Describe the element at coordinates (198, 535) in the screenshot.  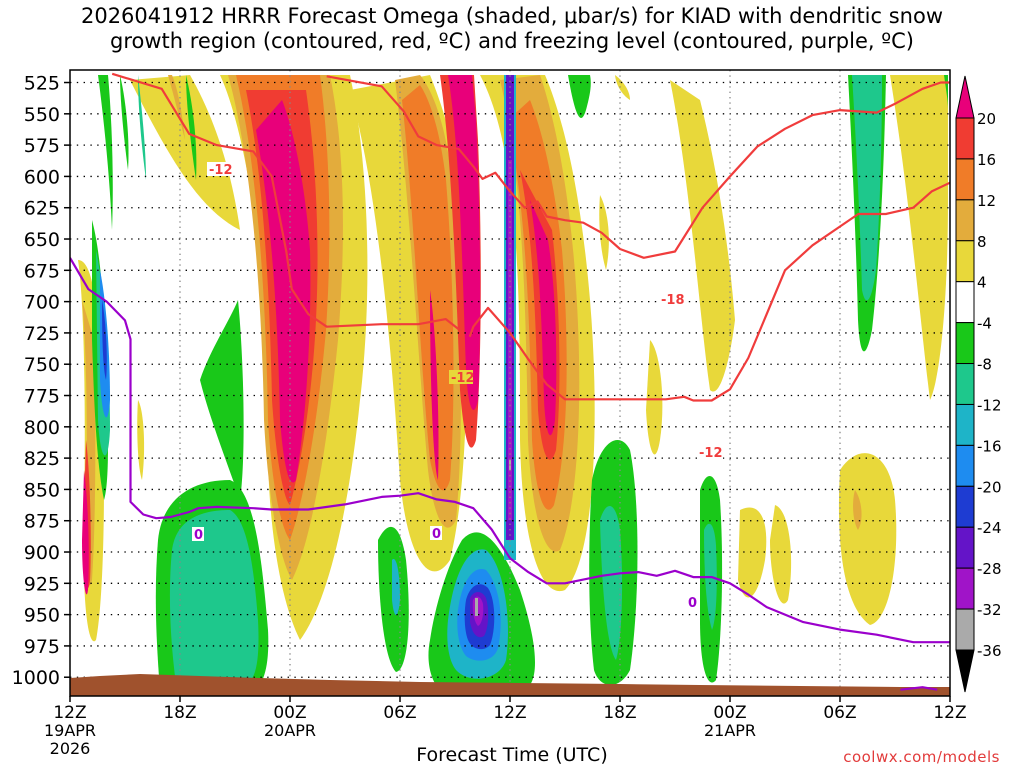
I see `fzl-label-1: 0` at that location.